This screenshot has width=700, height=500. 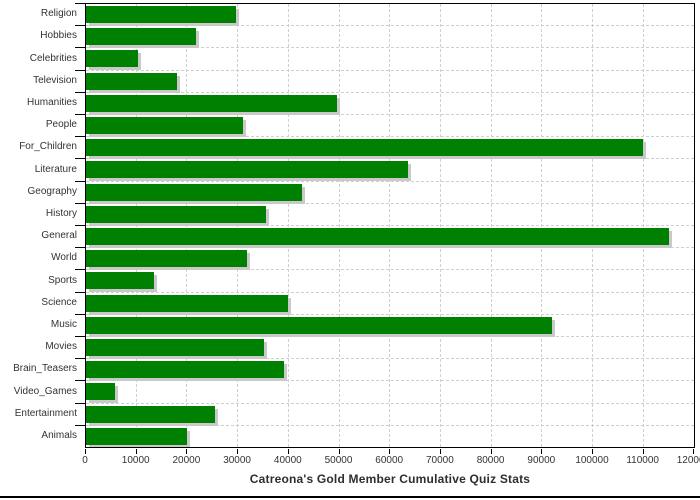 I want to click on category-label: History, so click(x=61, y=213).